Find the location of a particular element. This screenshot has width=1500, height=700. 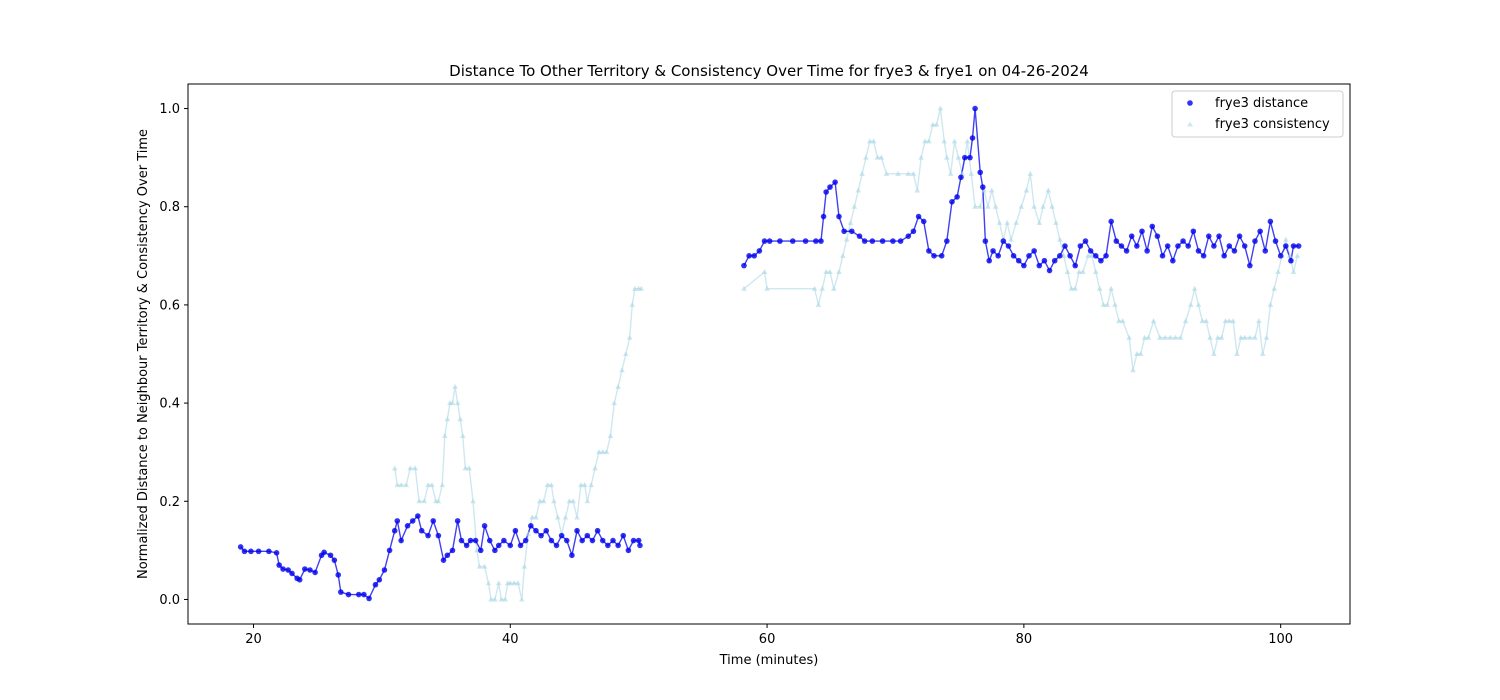

y-tick-label: 1.0 is located at coordinates (169, 109).